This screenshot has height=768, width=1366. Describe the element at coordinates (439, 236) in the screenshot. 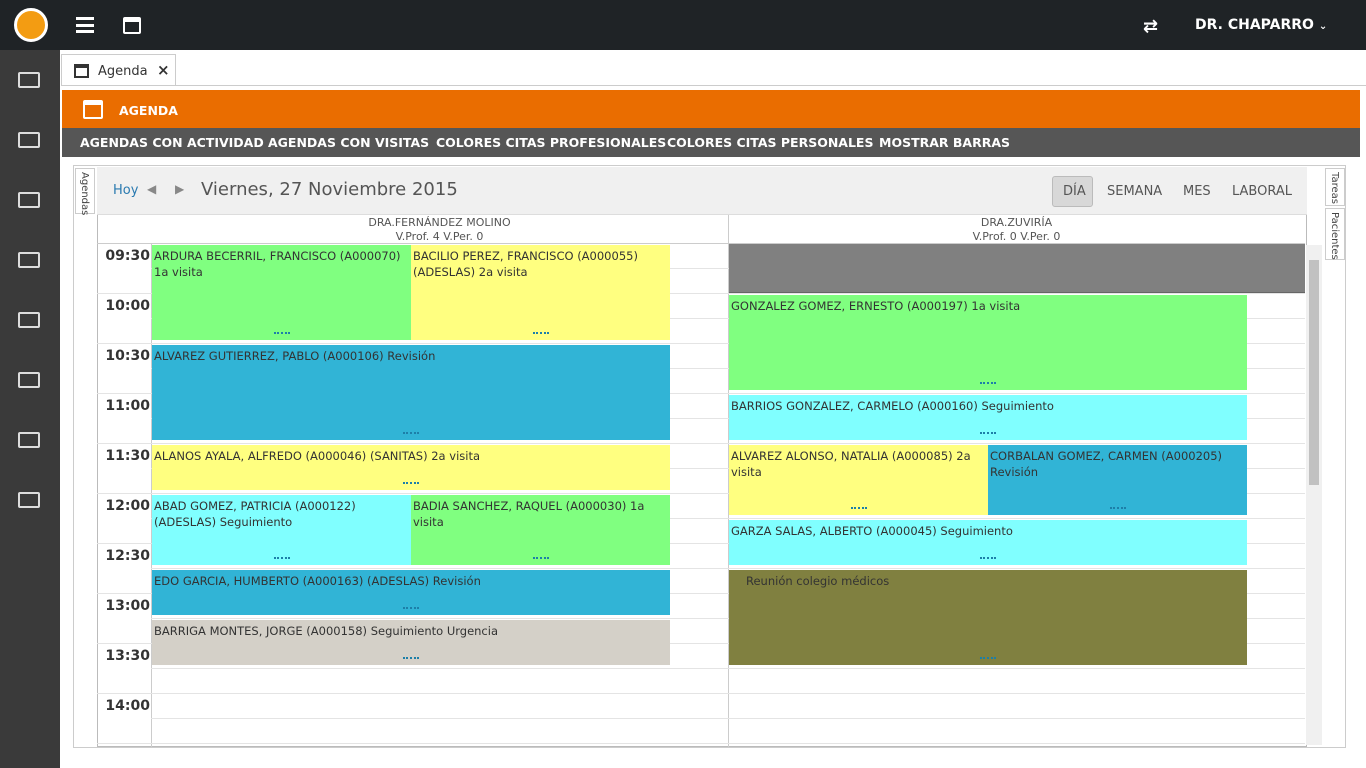

I see `column-sub: V.Prof. 4 V.Per. 0` at that location.